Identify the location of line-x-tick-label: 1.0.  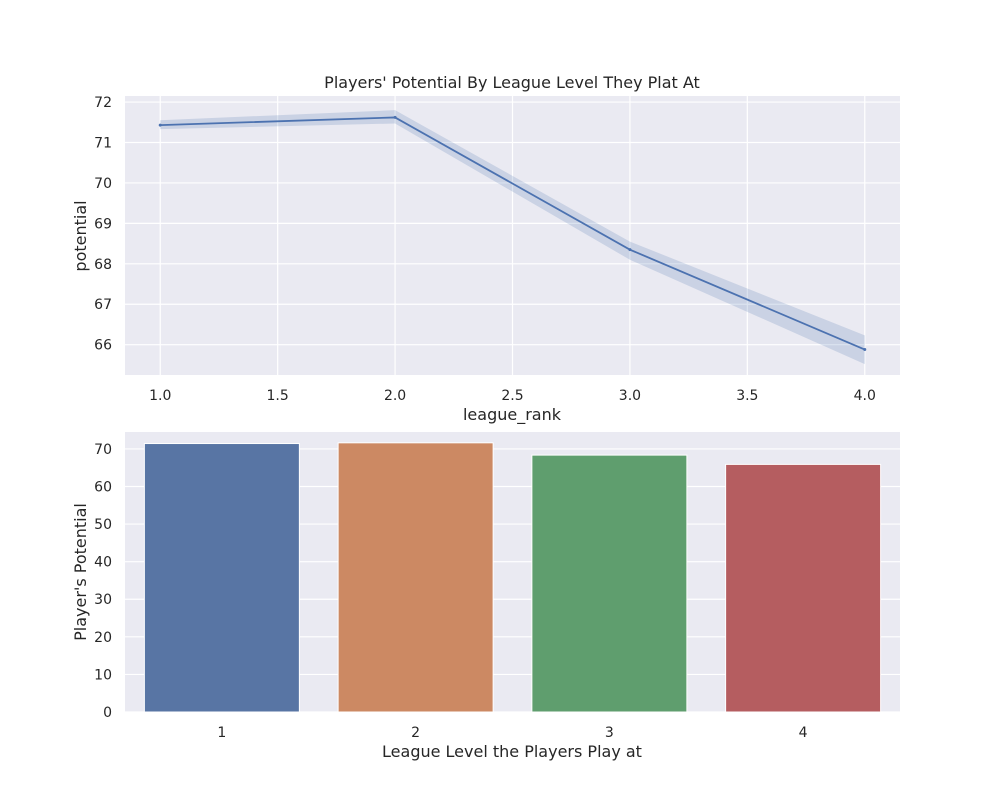
(160, 396).